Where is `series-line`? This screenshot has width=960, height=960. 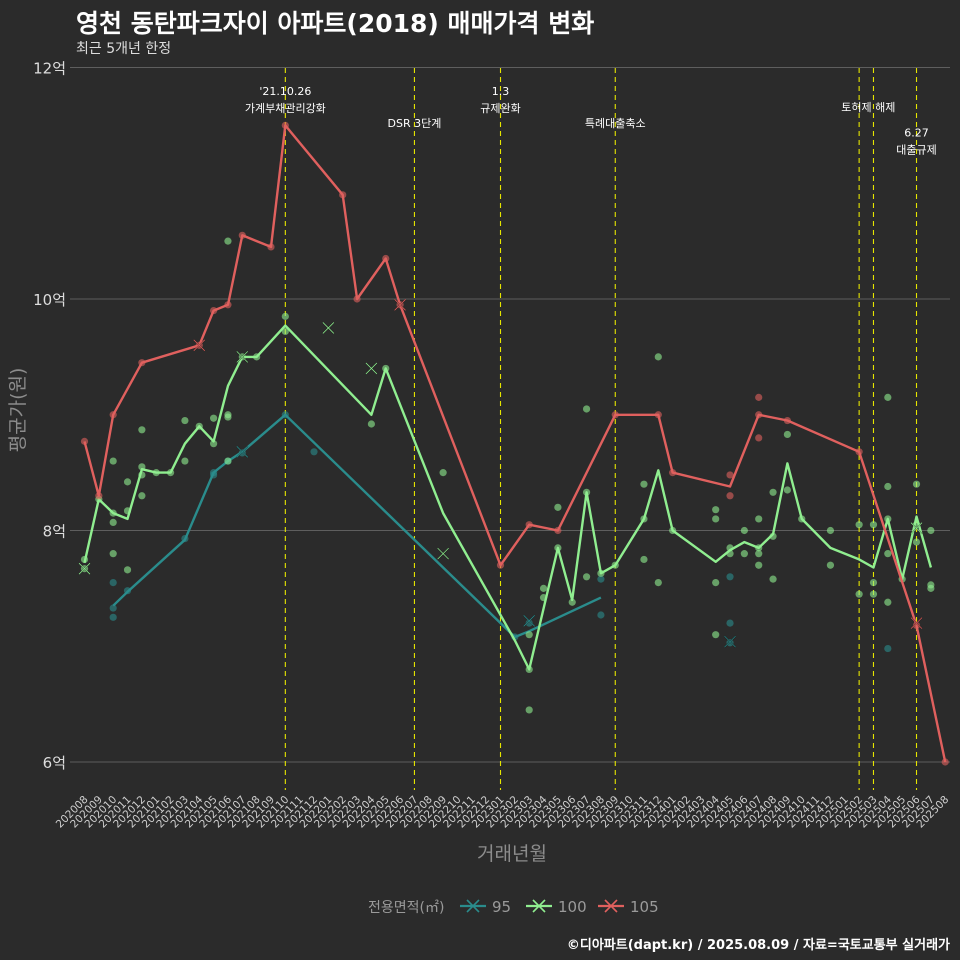
series-line is located at coordinates (357, 526).